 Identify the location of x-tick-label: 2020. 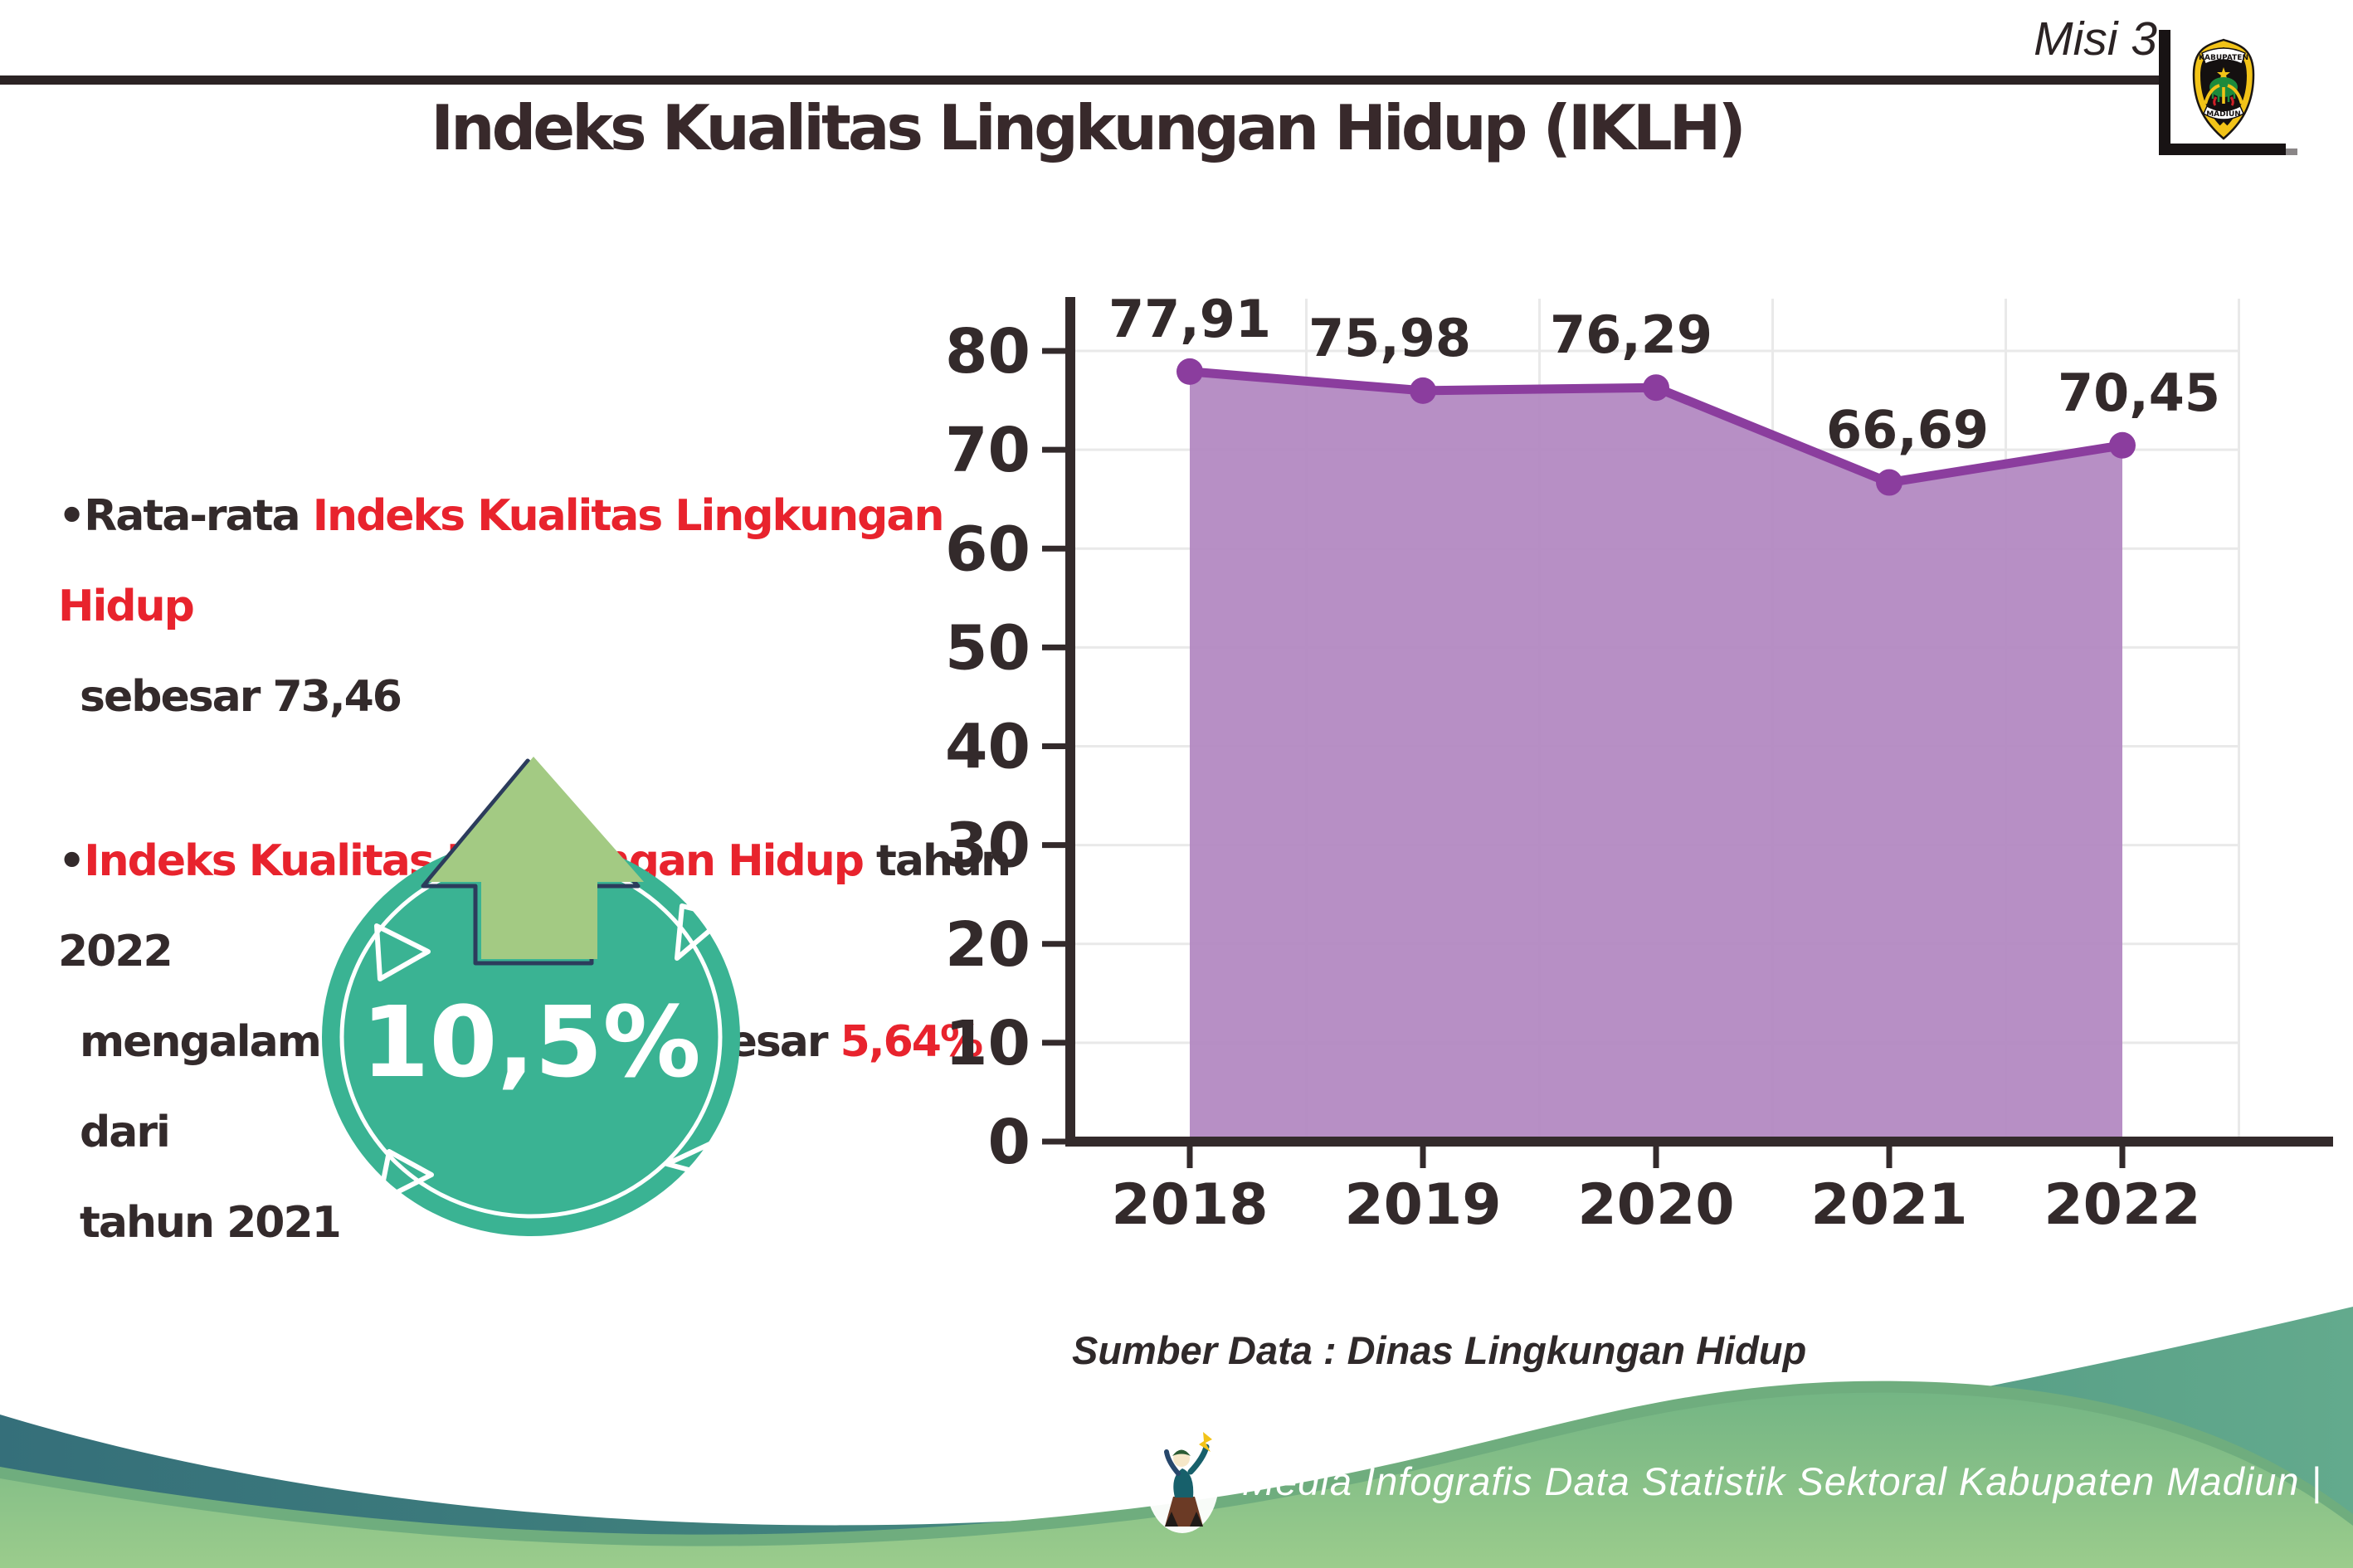
(1655, 1205).